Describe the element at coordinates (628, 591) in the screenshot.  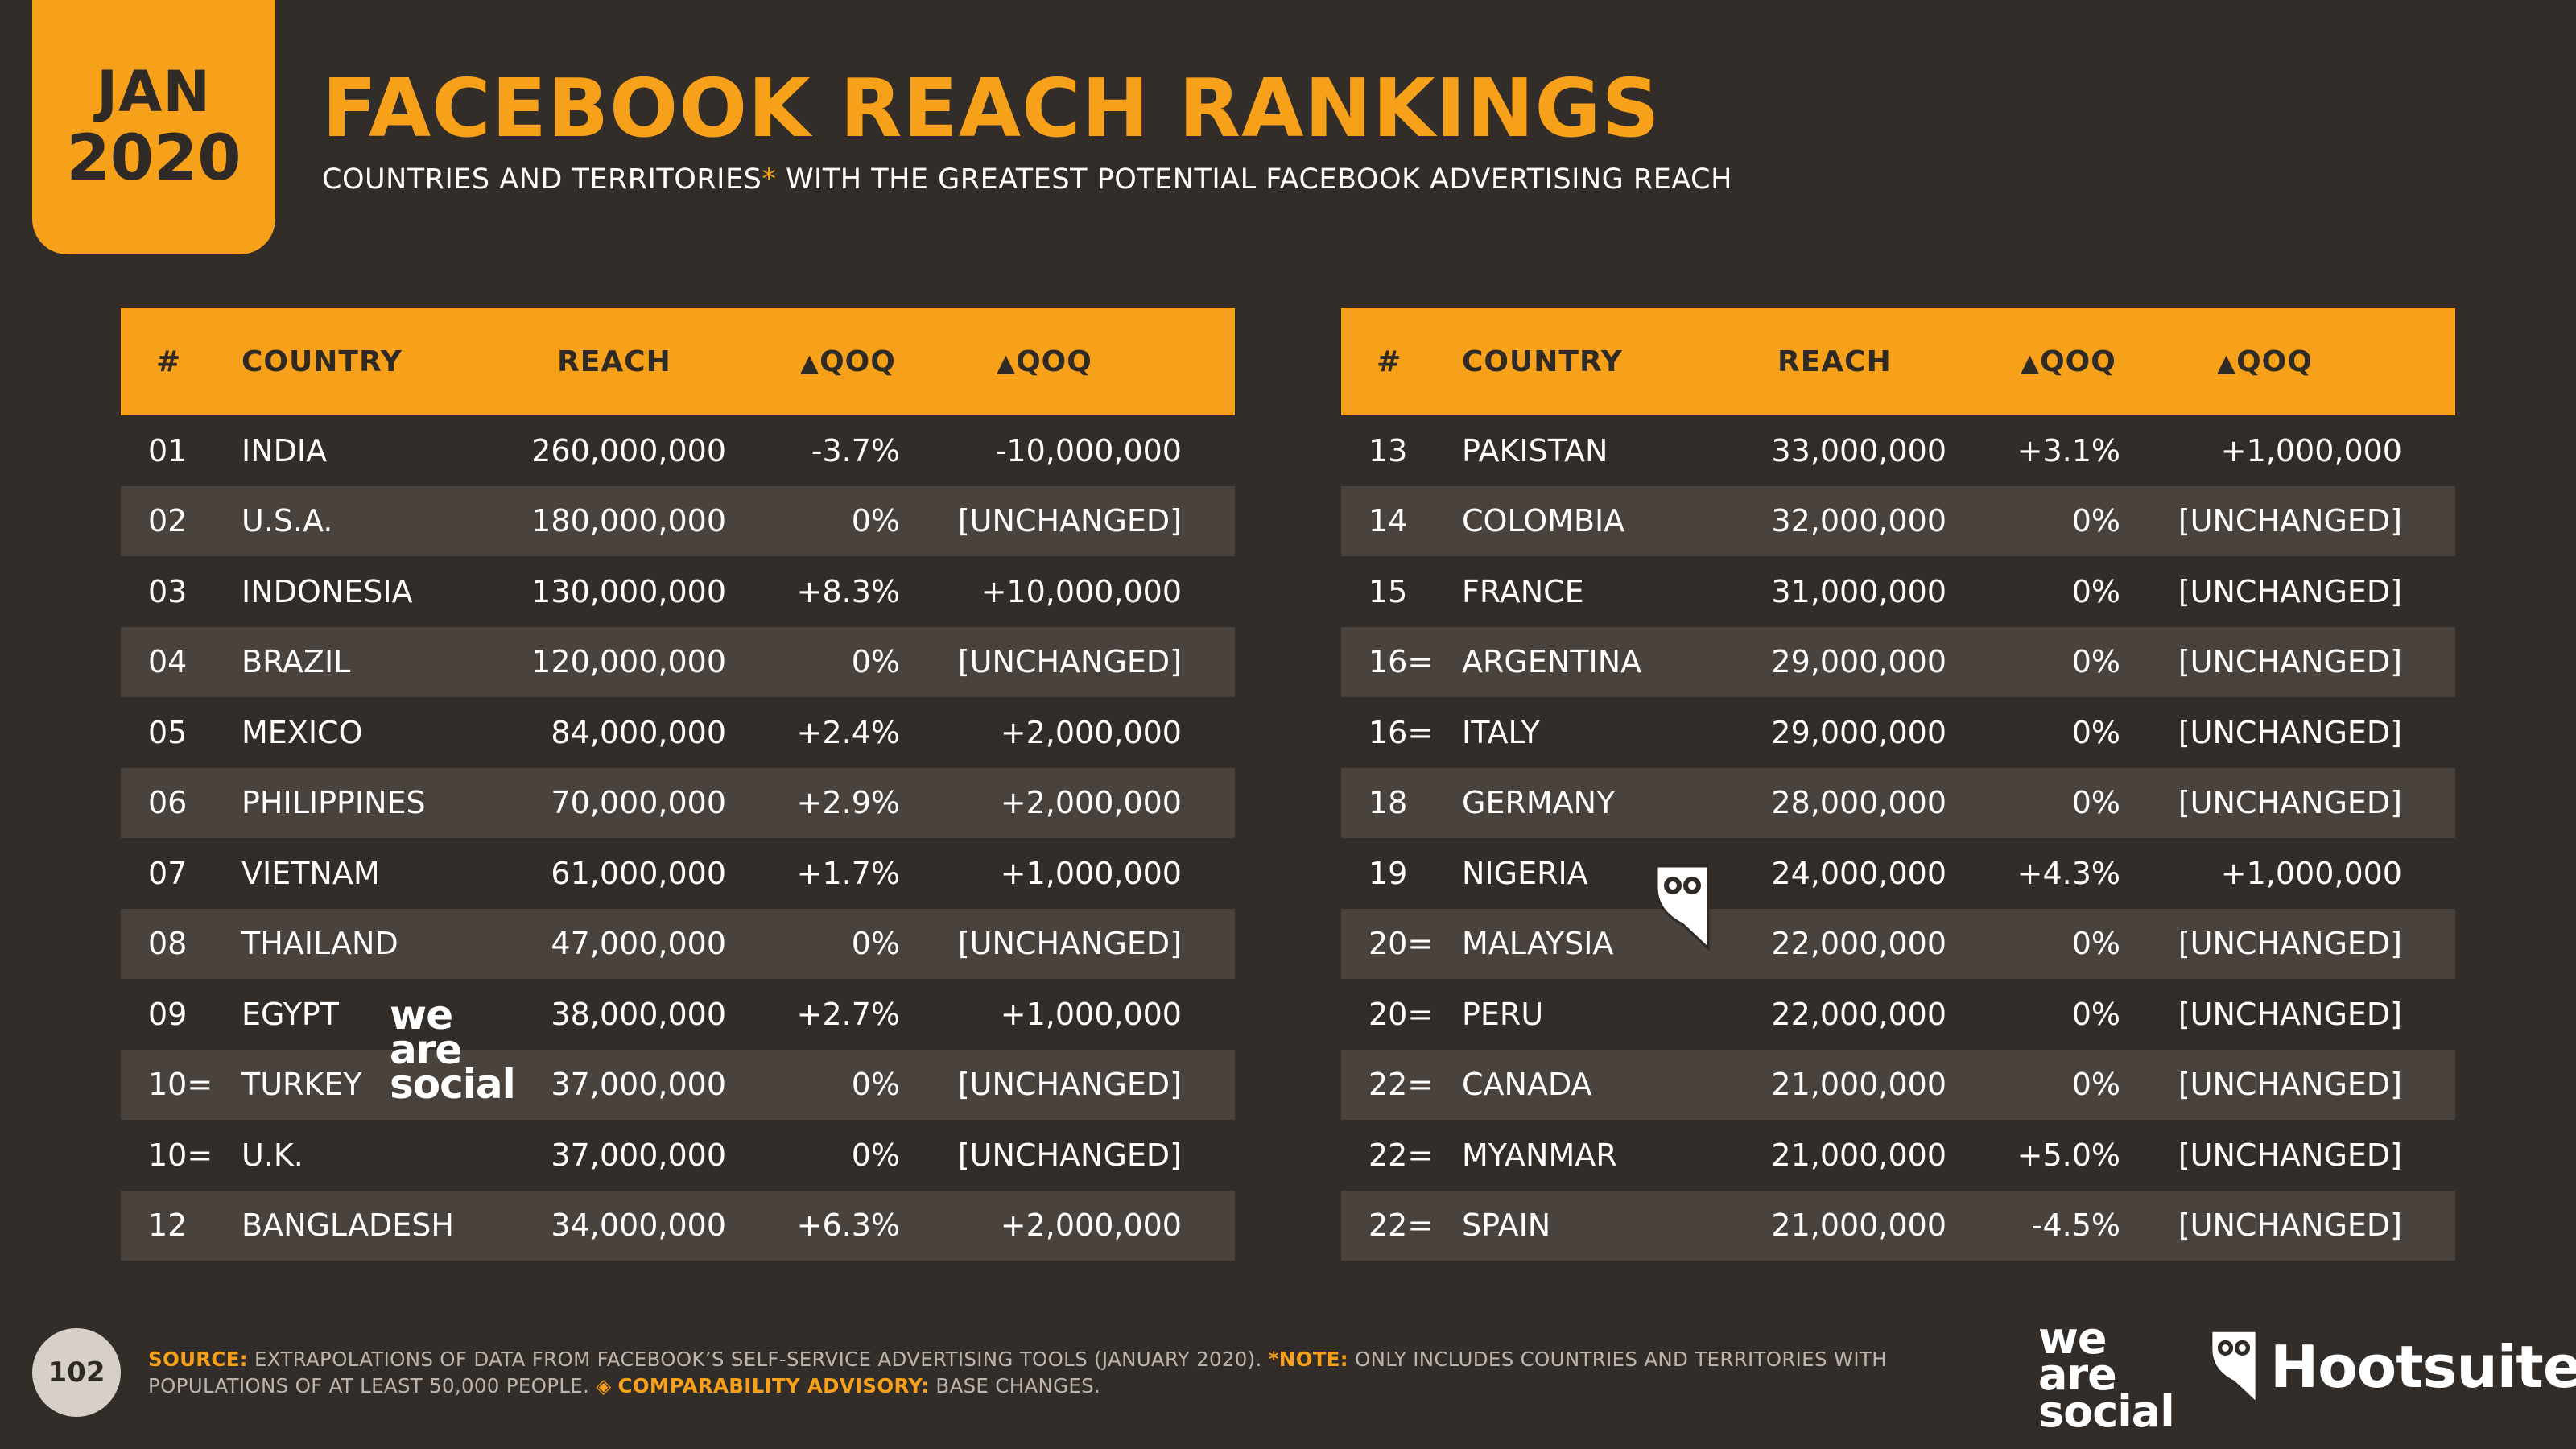
I see `reach-cell: 130,000,000` at that location.